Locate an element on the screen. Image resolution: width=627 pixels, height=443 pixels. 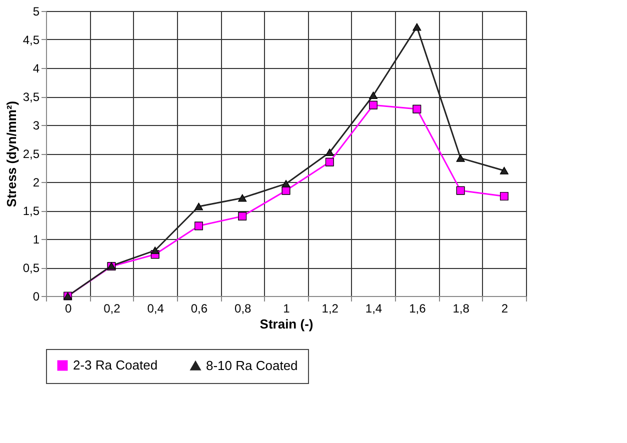
x-tick-label: 0,6 is located at coordinates (199, 309).